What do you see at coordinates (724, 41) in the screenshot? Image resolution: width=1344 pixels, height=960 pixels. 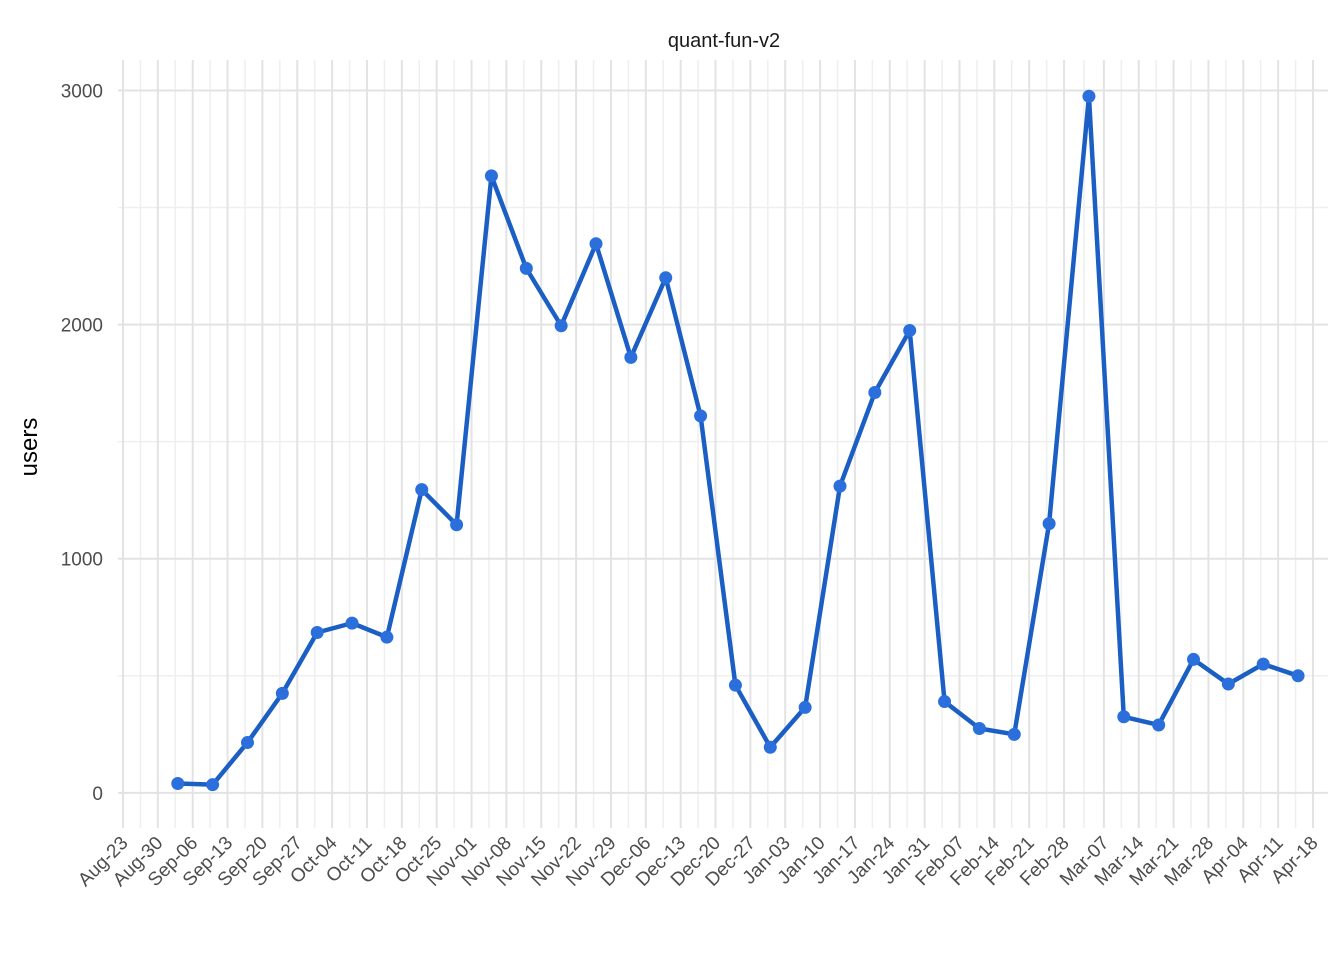 I see `chart-title: quant-fun-v2` at bounding box center [724, 41].